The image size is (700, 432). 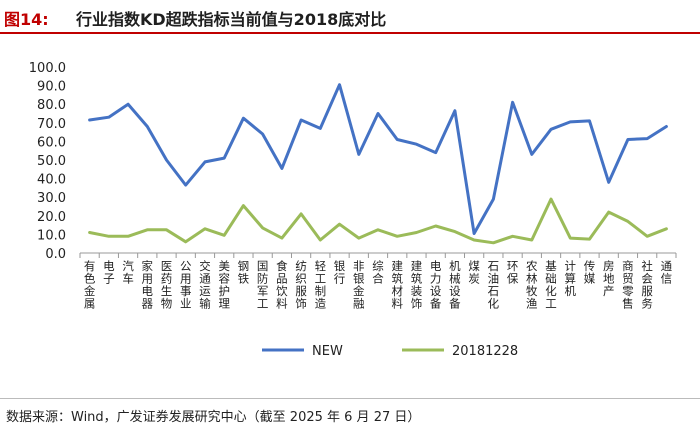 I want to click on divider, so click(x=350, y=398).